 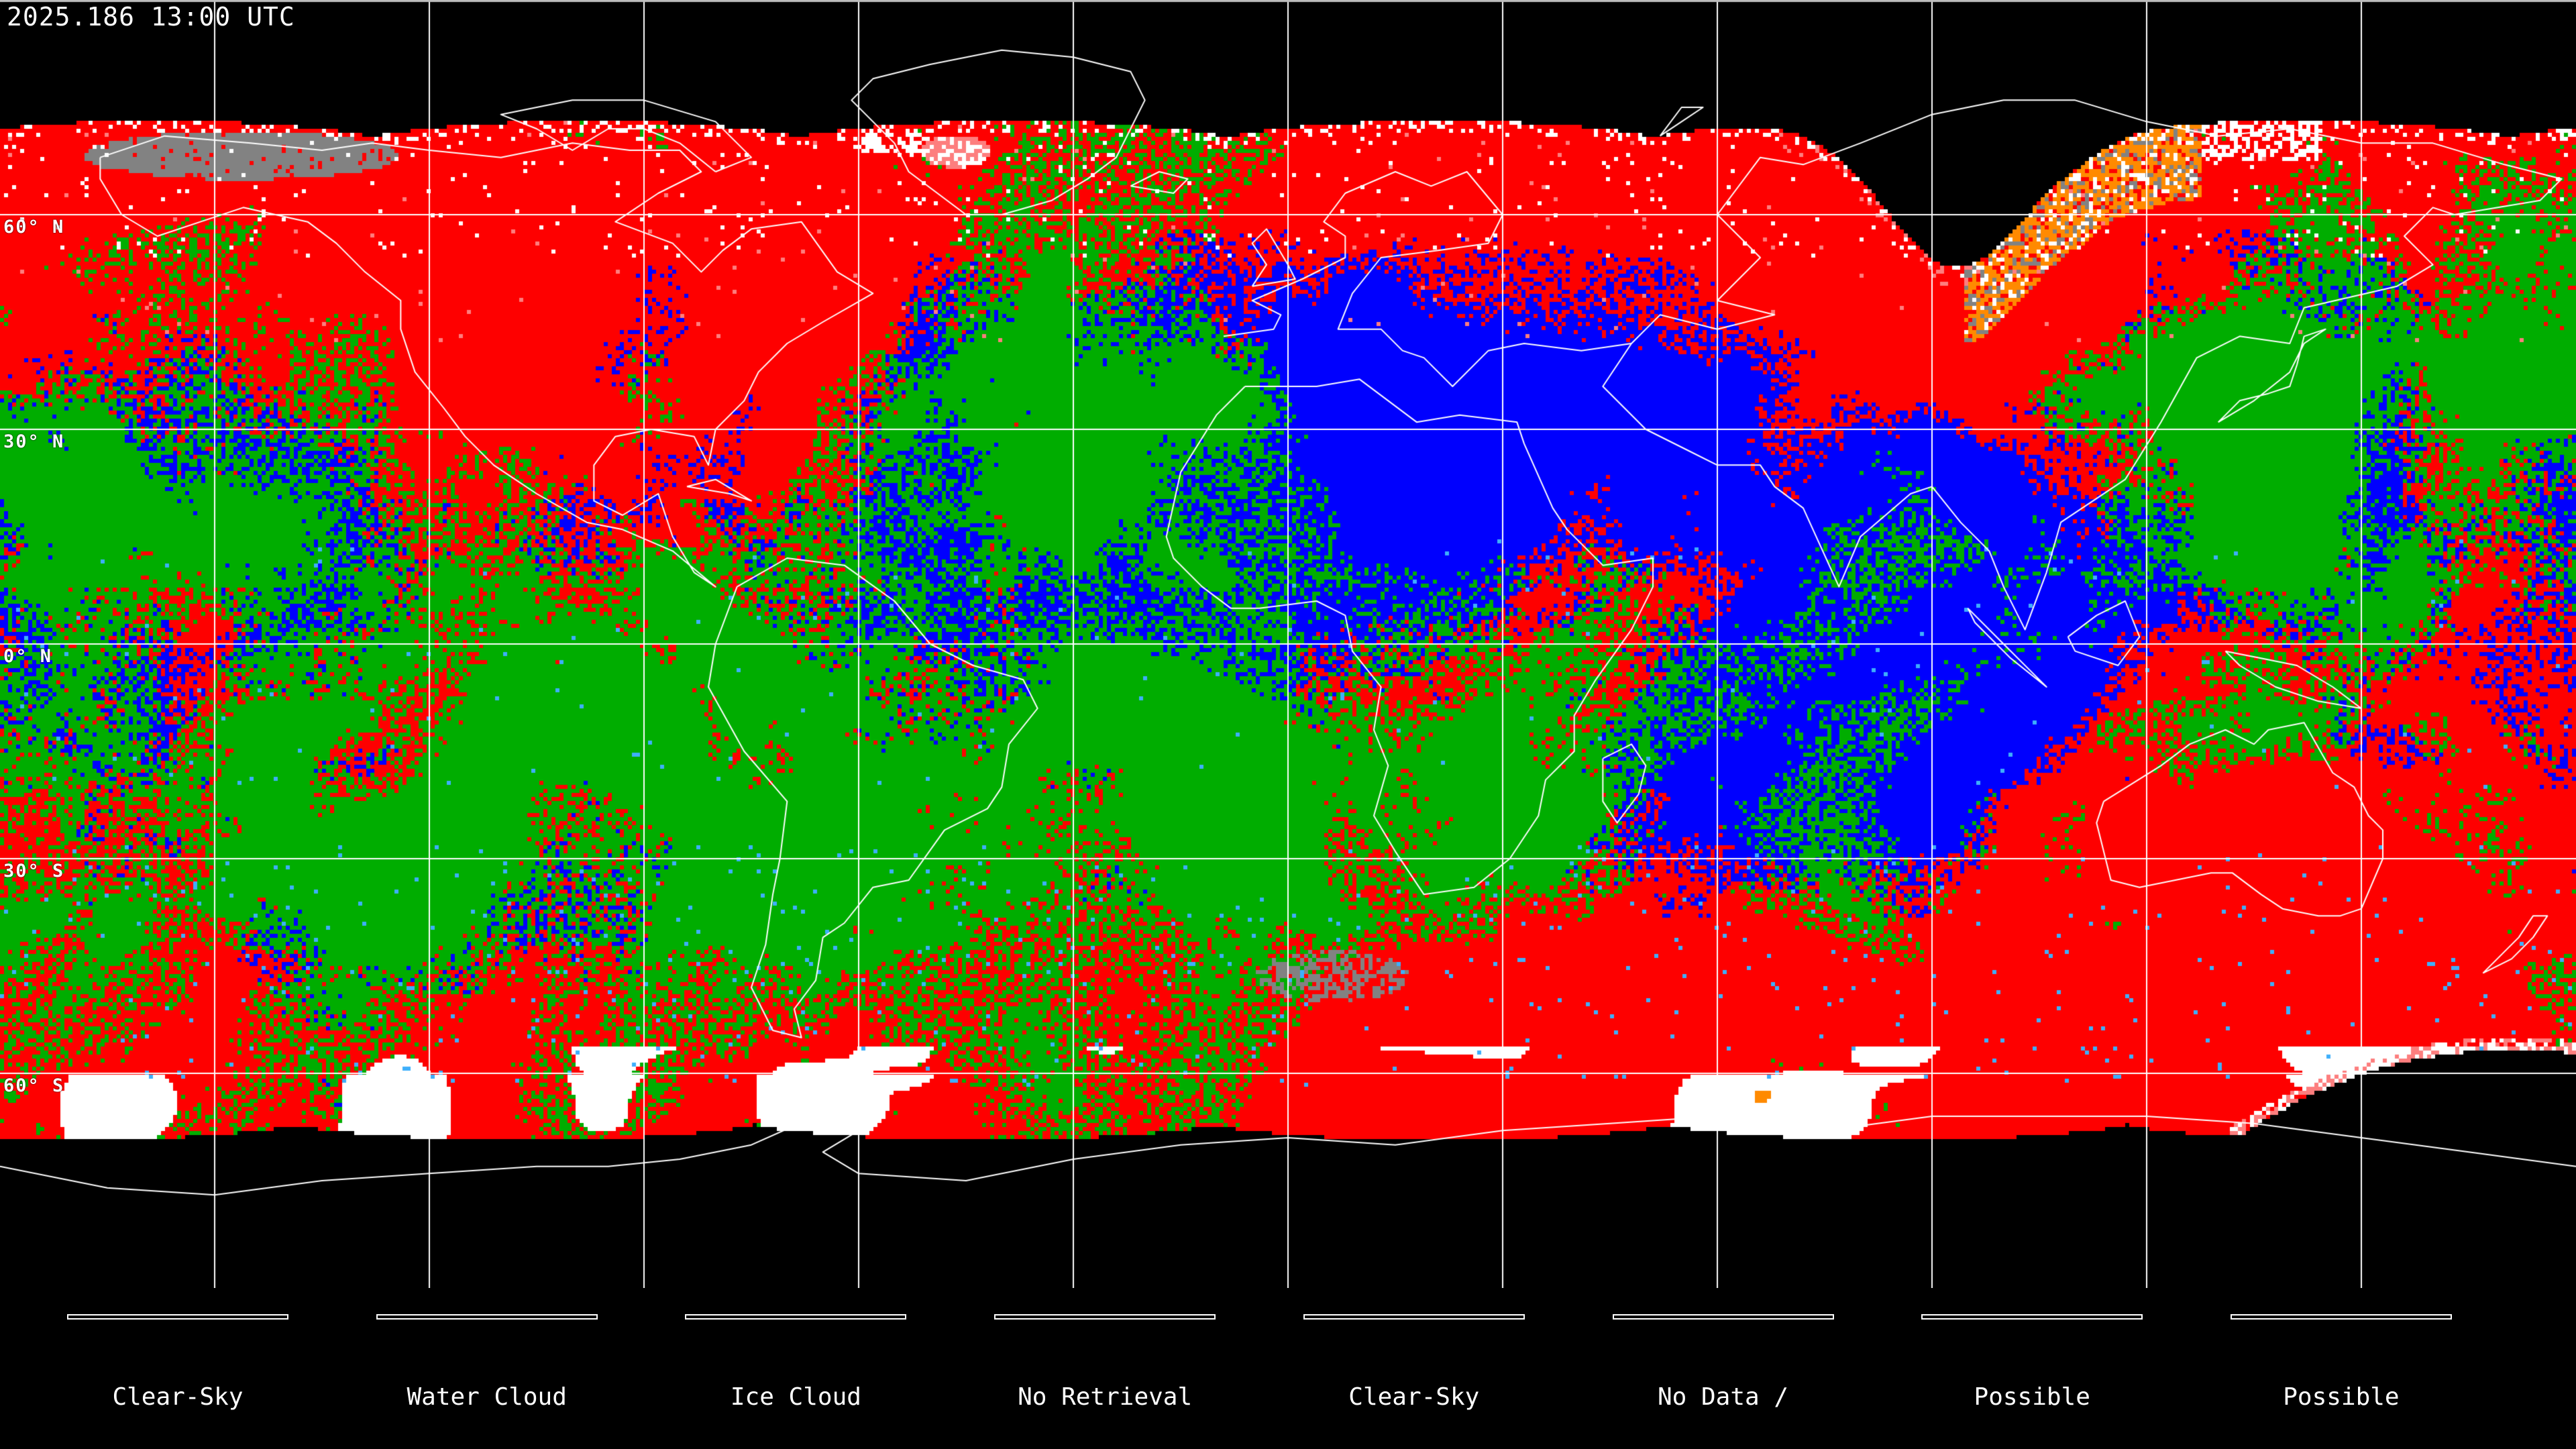 I want to click on legend-item-possible-ice-cloud: Possible Ice Cloud, so click(x=2341, y=1368).